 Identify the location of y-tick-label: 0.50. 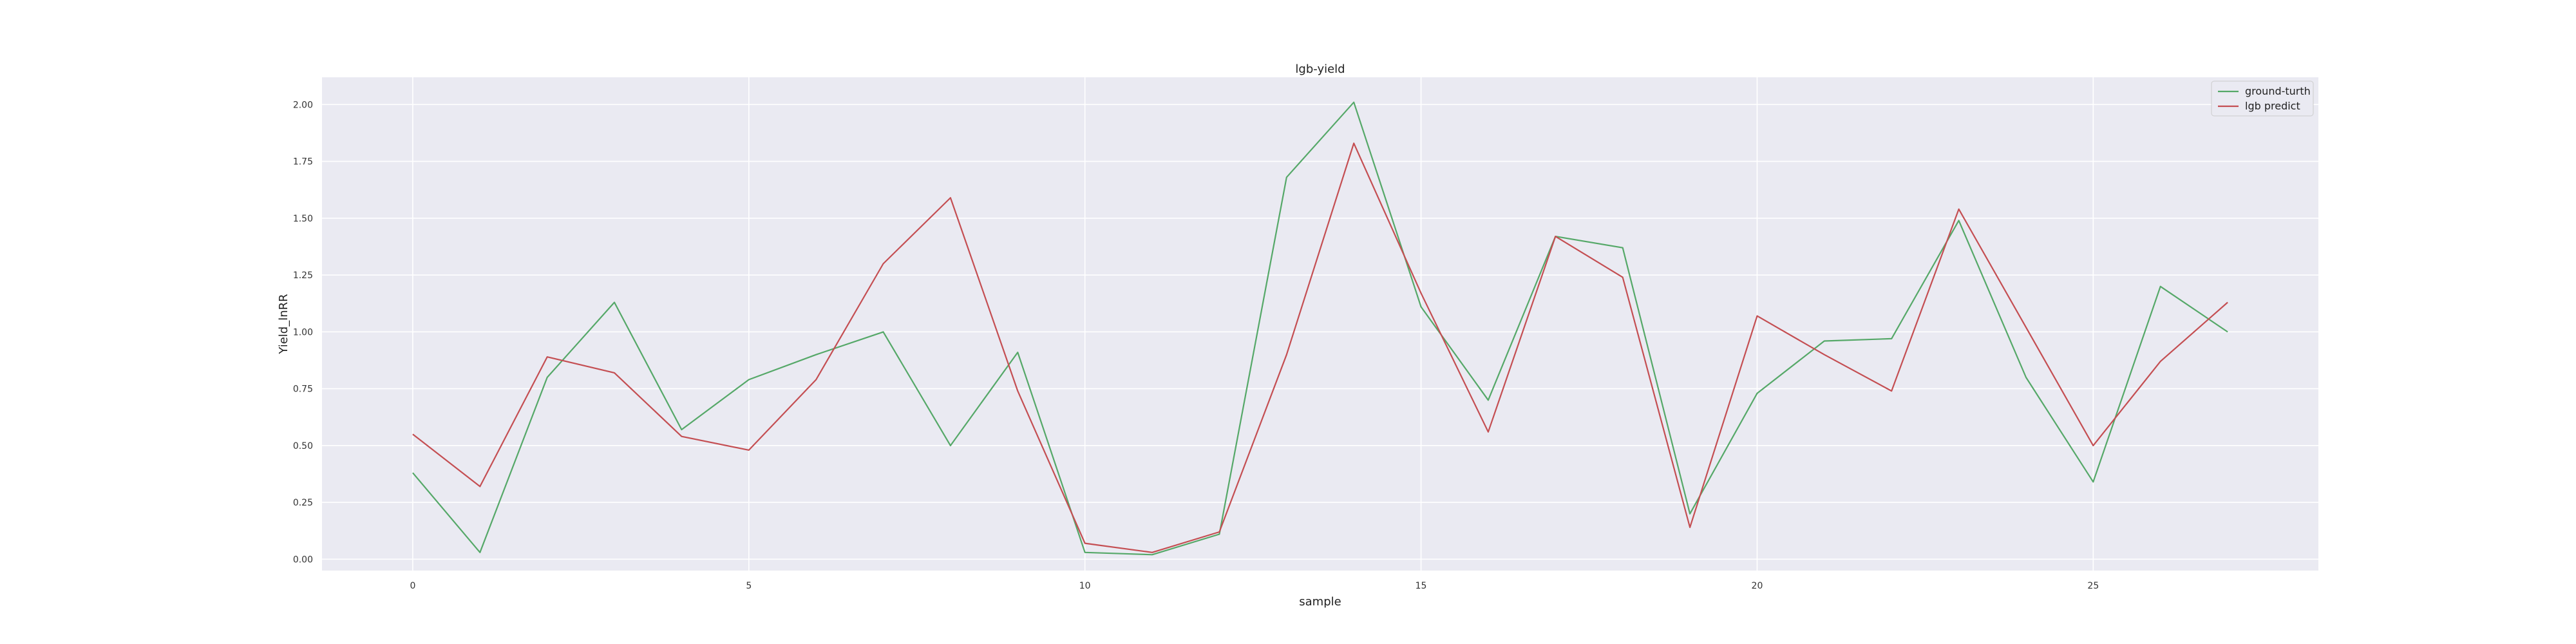
(303, 446).